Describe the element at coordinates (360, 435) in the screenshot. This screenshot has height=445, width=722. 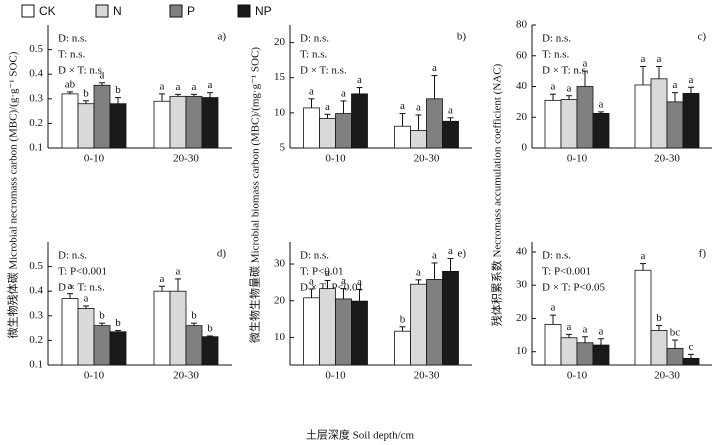
I see `x-axis-label: 土层深度 Soil depth/cm` at that location.